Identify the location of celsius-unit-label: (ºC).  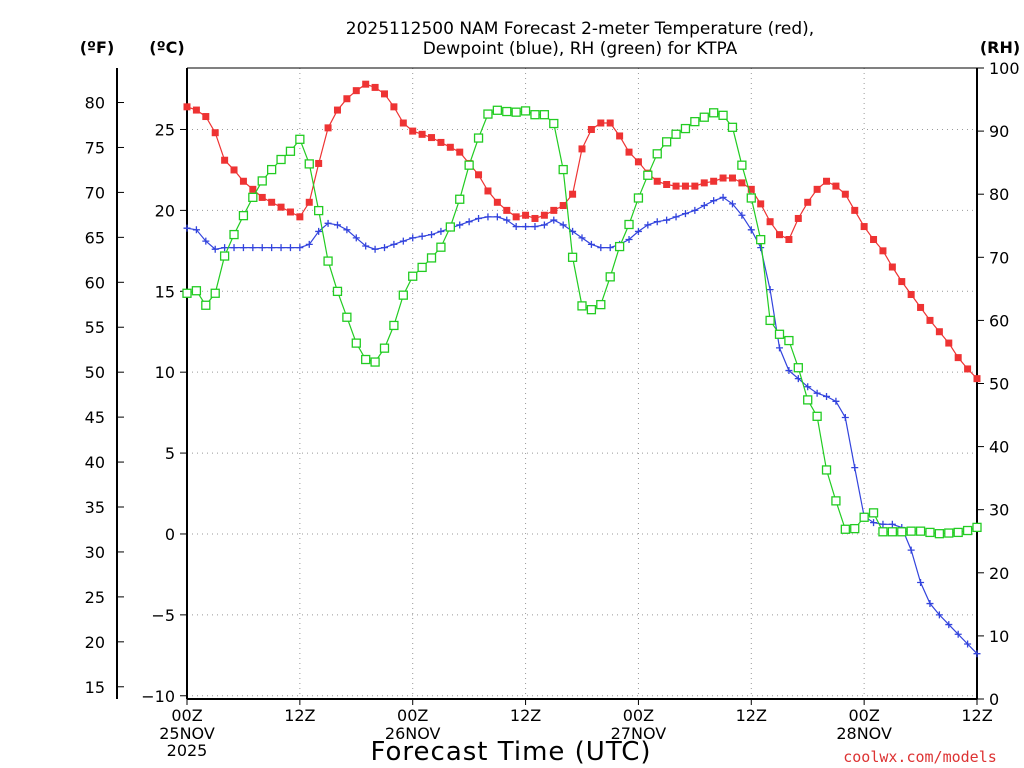
(166, 47).